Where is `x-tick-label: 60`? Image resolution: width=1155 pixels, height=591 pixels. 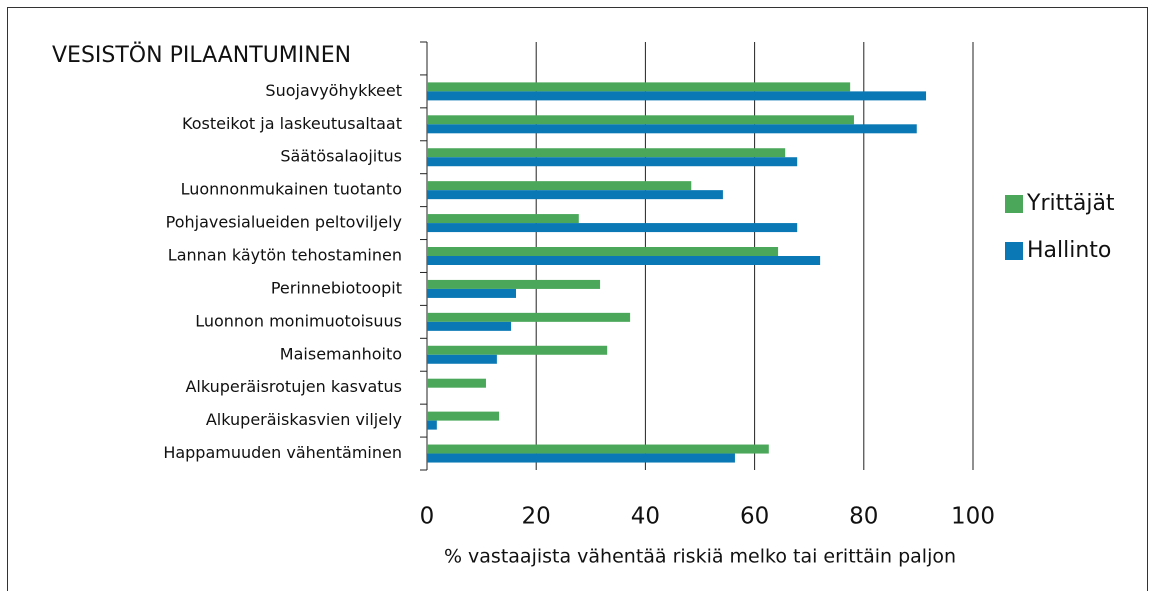
x-tick-label: 60 is located at coordinates (754, 517).